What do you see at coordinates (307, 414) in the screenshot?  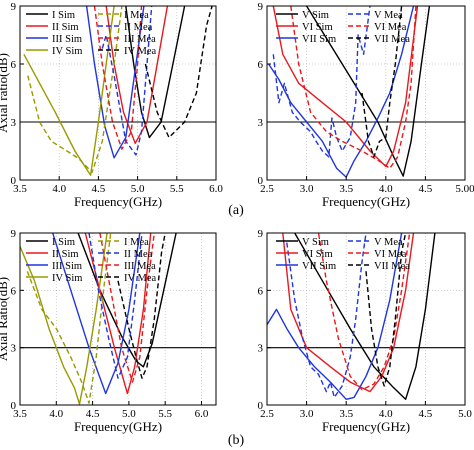 I see `x-tick-label: 3.0` at bounding box center [307, 414].